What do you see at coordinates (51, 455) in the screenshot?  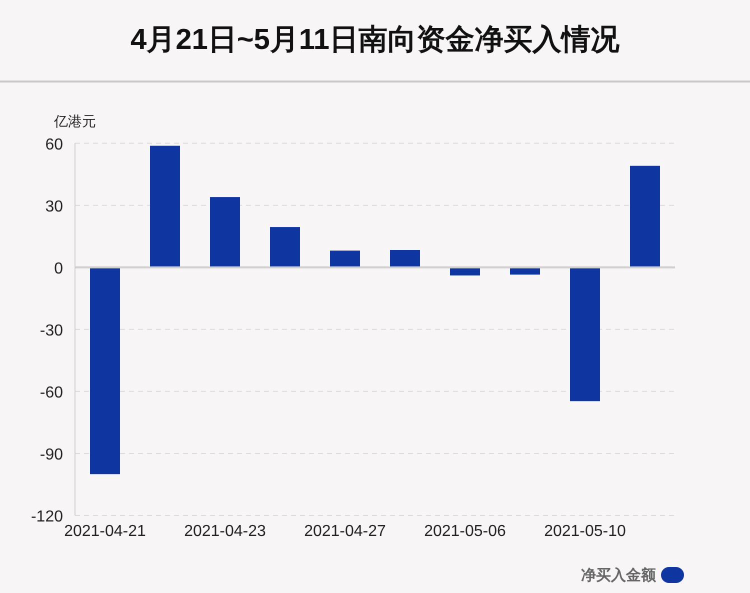 I see `ytick: -90` at bounding box center [51, 455].